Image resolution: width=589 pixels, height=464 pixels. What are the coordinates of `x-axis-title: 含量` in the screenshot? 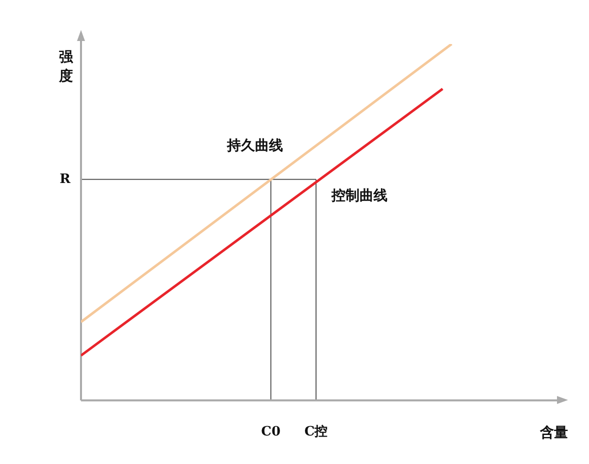 It's located at (553, 433).